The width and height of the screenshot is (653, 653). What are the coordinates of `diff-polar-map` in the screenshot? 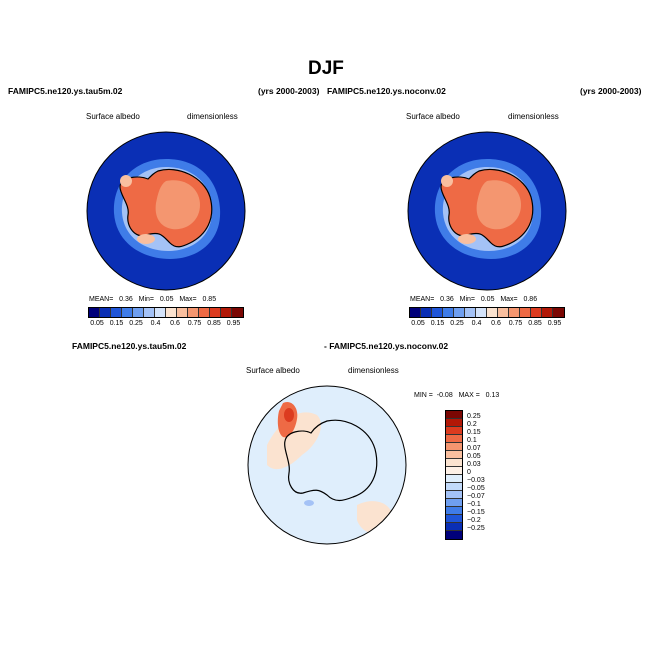 It's located at (327, 465).